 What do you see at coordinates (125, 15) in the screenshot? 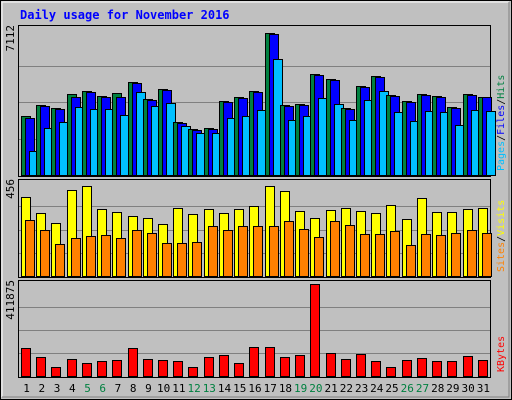
I see `chart-title: Daily usage for November 2016` at bounding box center [125, 15].